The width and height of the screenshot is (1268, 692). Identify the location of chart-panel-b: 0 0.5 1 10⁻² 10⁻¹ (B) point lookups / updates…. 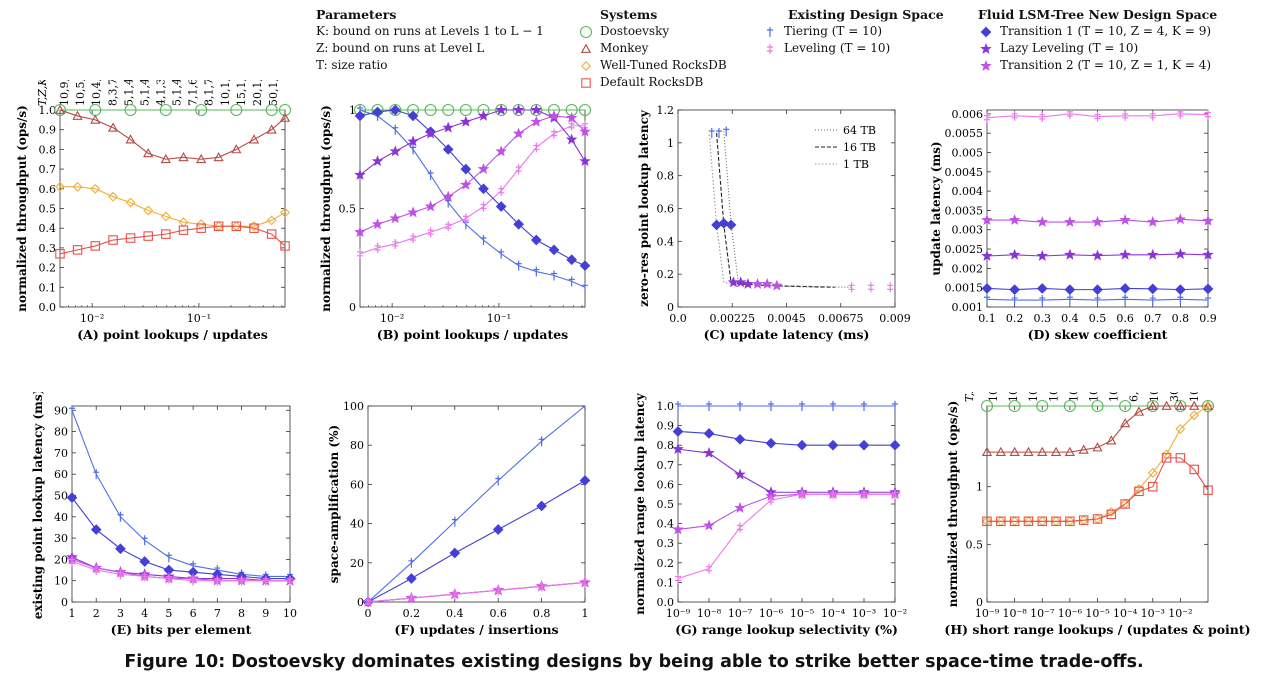
(460, 215).